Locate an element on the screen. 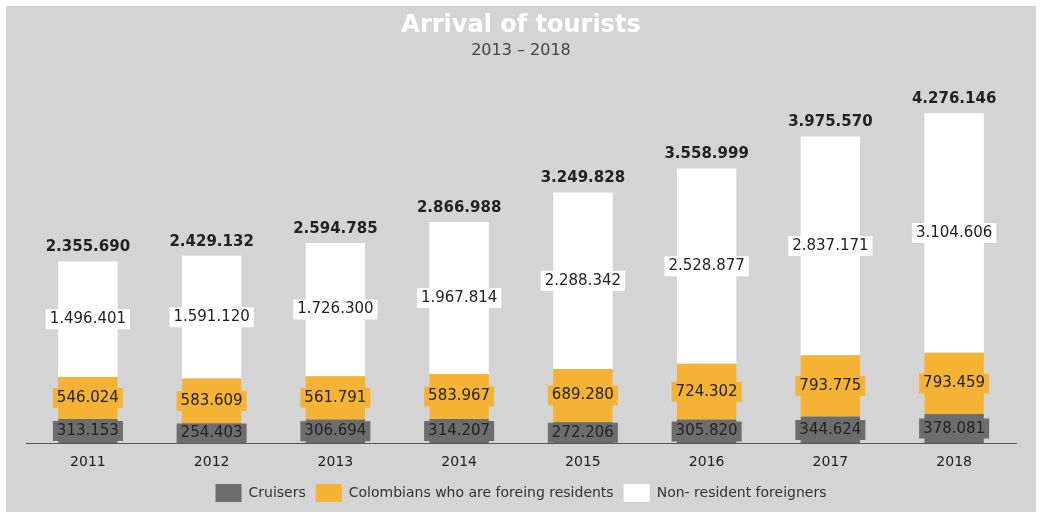 This screenshot has width=1041, height=518. annotation: 2.594.785 is located at coordinates (335, 227).